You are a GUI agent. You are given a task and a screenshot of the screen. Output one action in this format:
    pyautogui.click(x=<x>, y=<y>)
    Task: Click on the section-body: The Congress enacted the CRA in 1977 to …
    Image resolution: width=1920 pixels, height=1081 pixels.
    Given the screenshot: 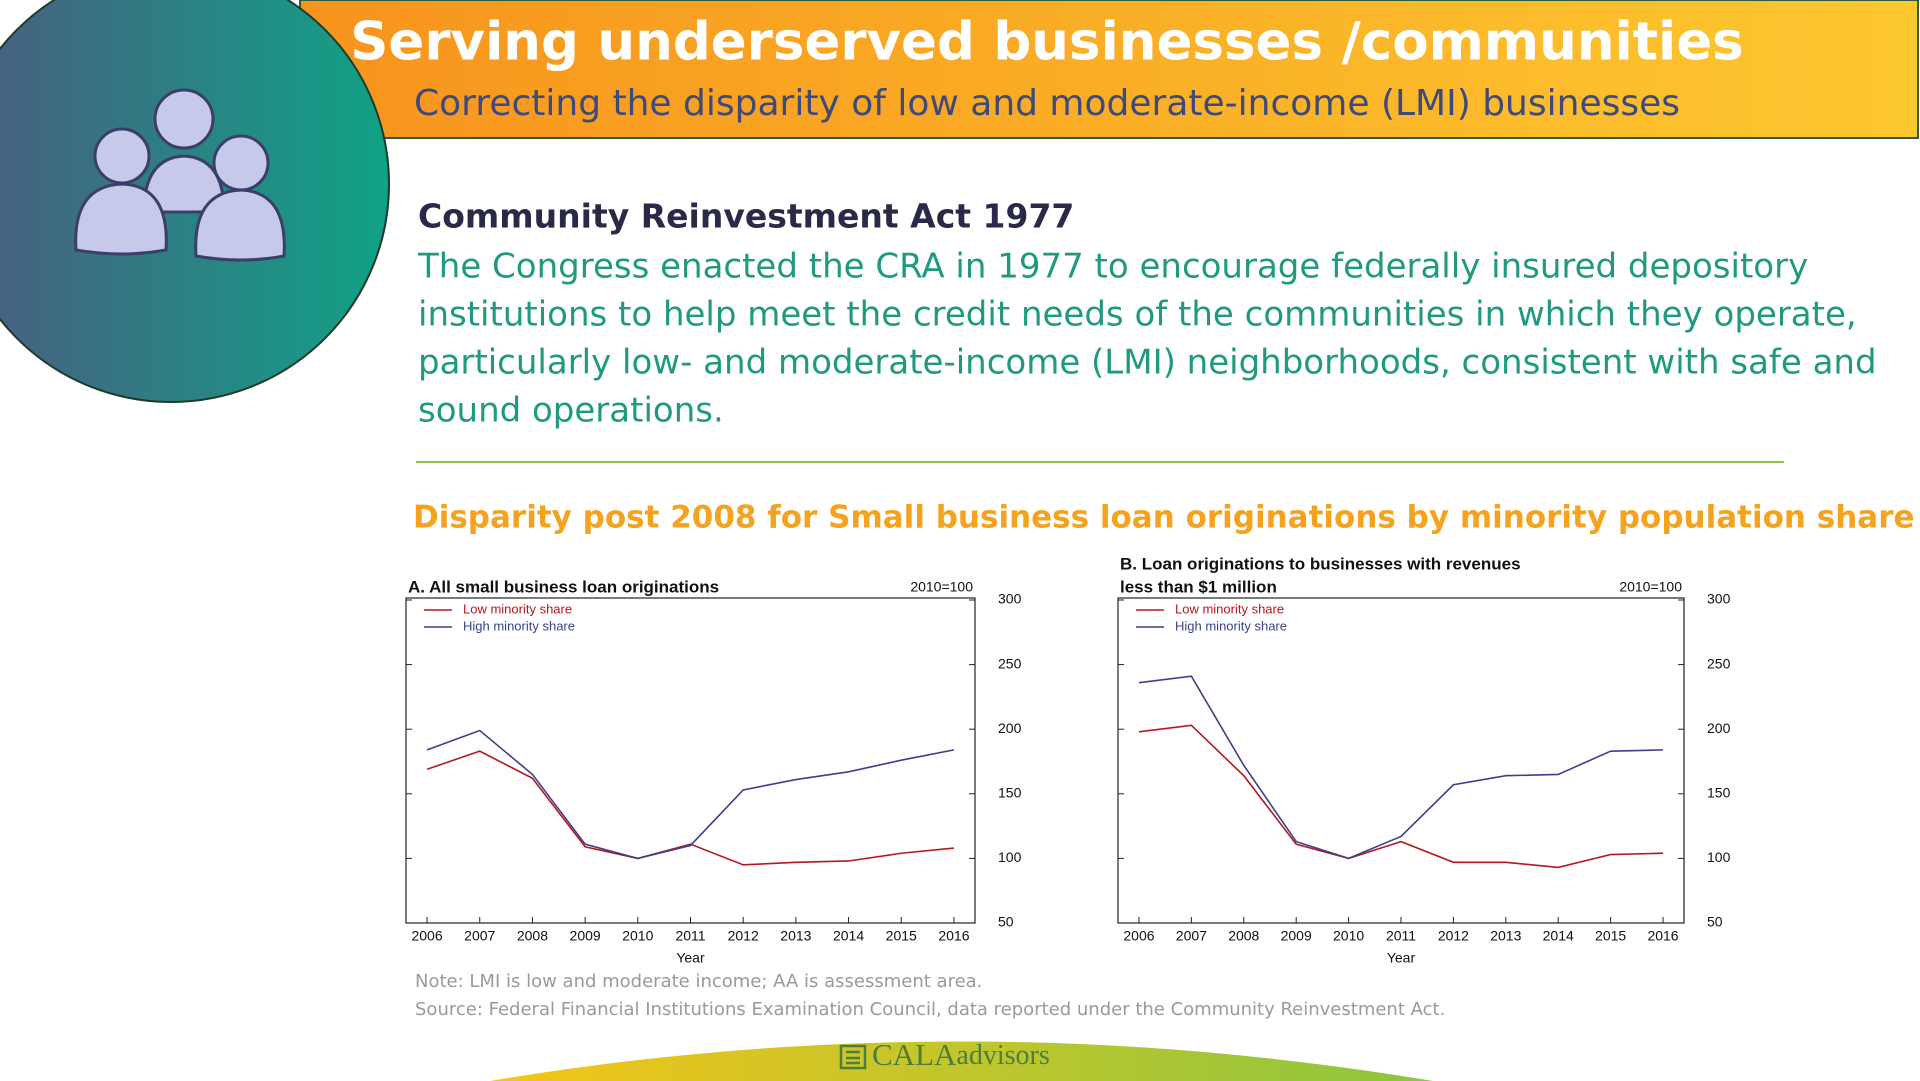 What is the action you would take?
    pyautogui.click(x=1147, y=339)
    